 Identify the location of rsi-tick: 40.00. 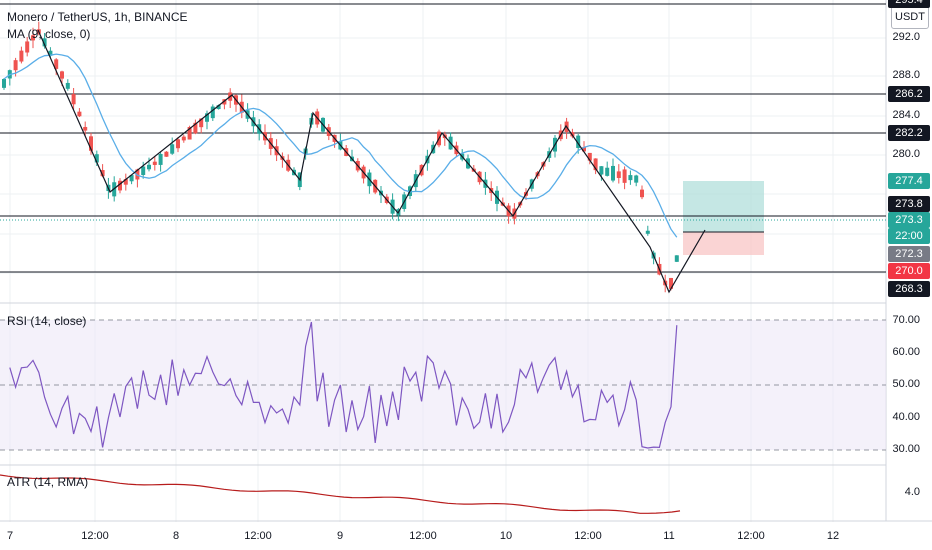
(906, 417).